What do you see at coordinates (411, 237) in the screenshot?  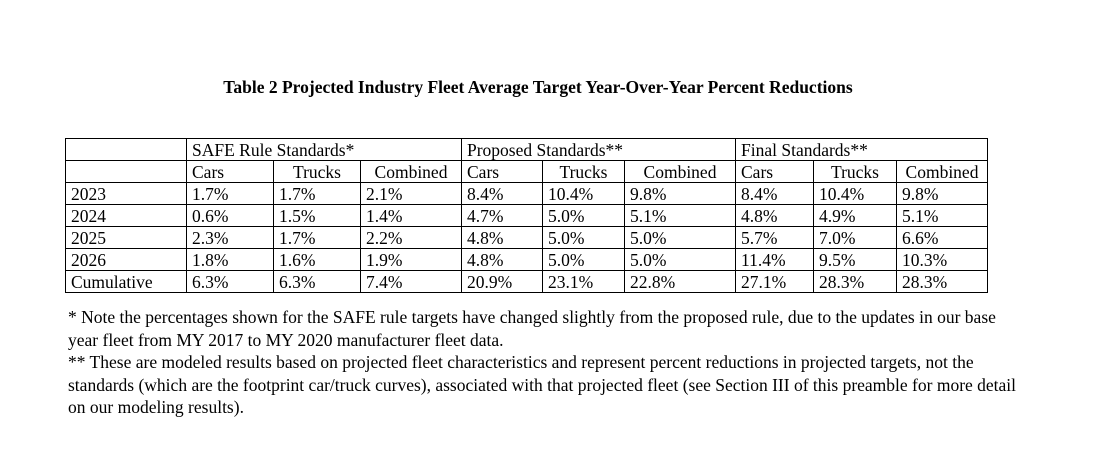 I see `table-cell: 2.2%` at bounding box center [411, 237].